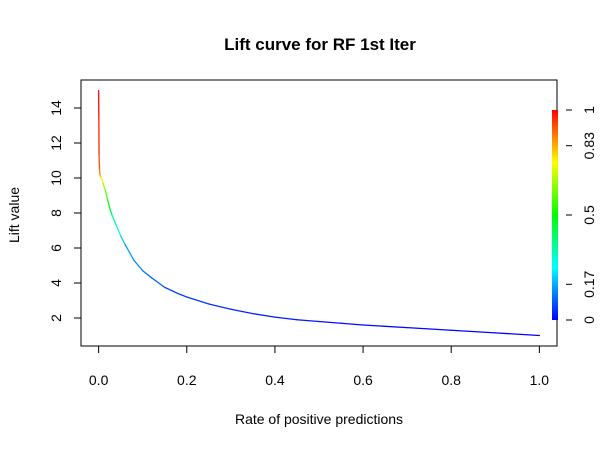 The width and height of the screenshot is (600, 450). What do you see at coordinates (56, 283) in the screenshot?
I see `y-tick-label: 4` at bounding box center [56, 283].